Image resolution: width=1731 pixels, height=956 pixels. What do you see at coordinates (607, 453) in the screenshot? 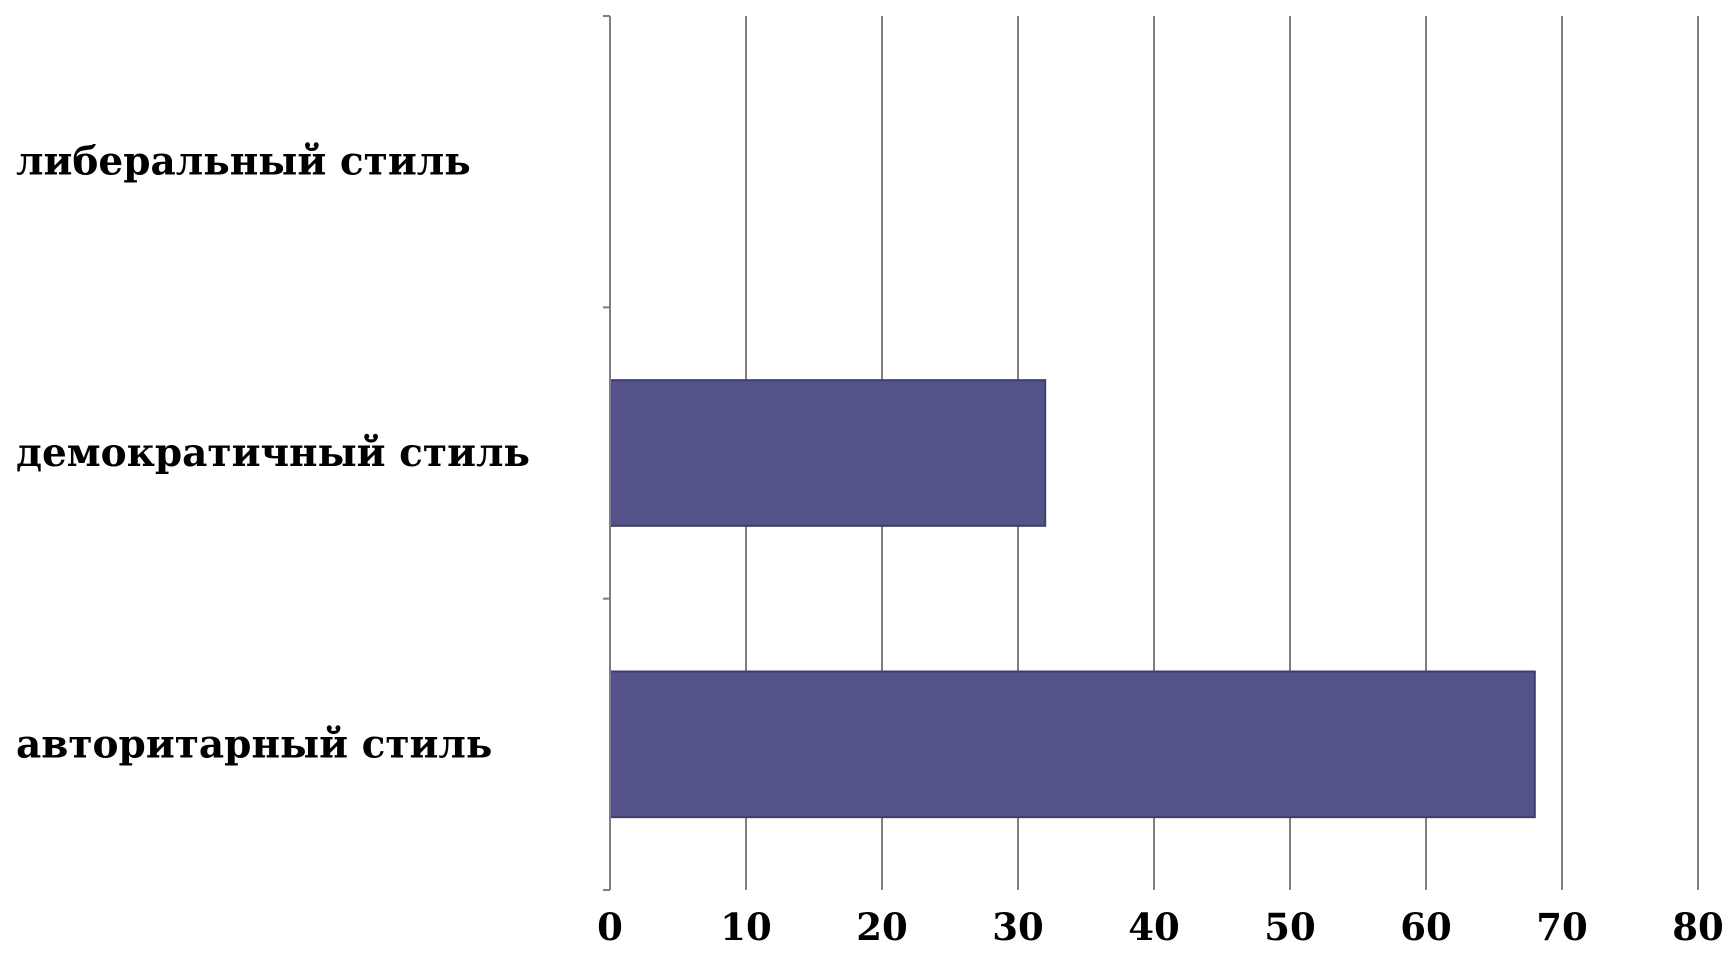
I see `axes` at bounding box center [607, 453].